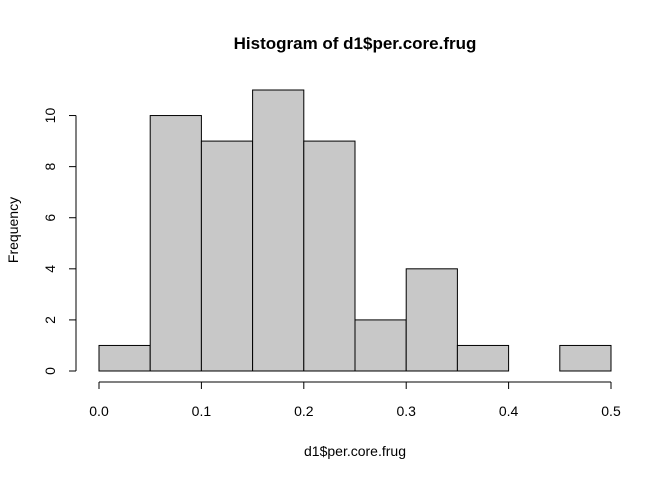  What do you see at coordinates (355, 451) in the screenshot?
I see `x-axis-label: d1$per.core.frug` at bounding box center [355, 451].